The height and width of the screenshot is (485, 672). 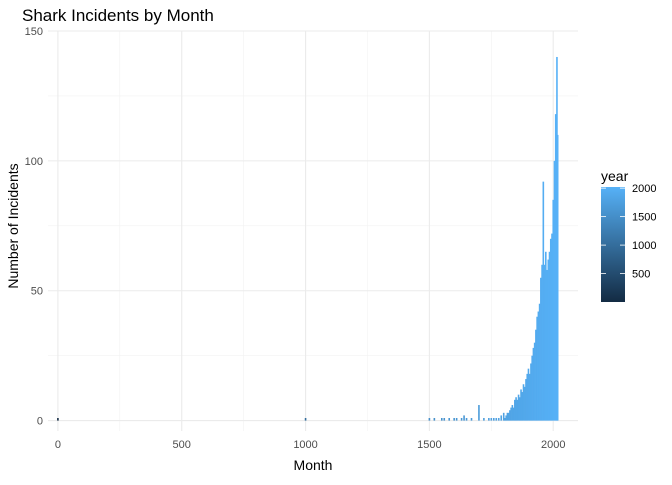 I want to click on legend-tick-label: 1000, so click(x=644, y=246).